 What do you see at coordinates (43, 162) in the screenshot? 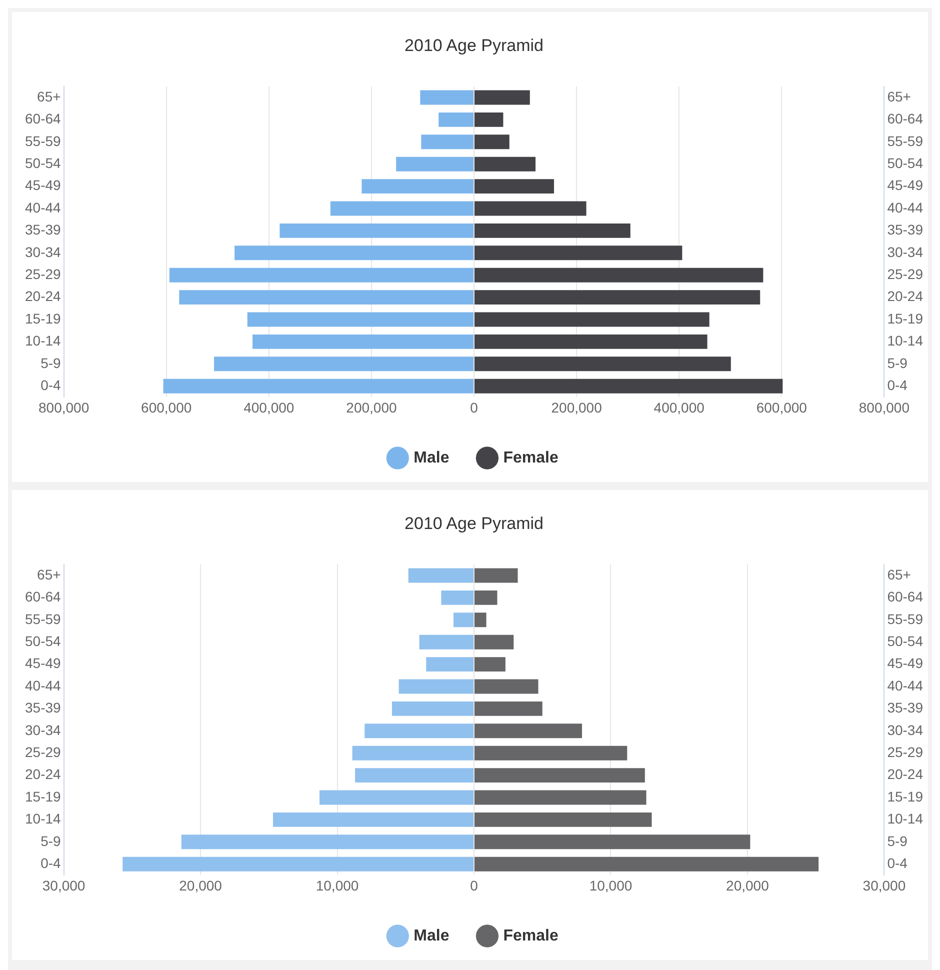
I see `y-tick-label: 50-54` at bounding box center [43, 162].